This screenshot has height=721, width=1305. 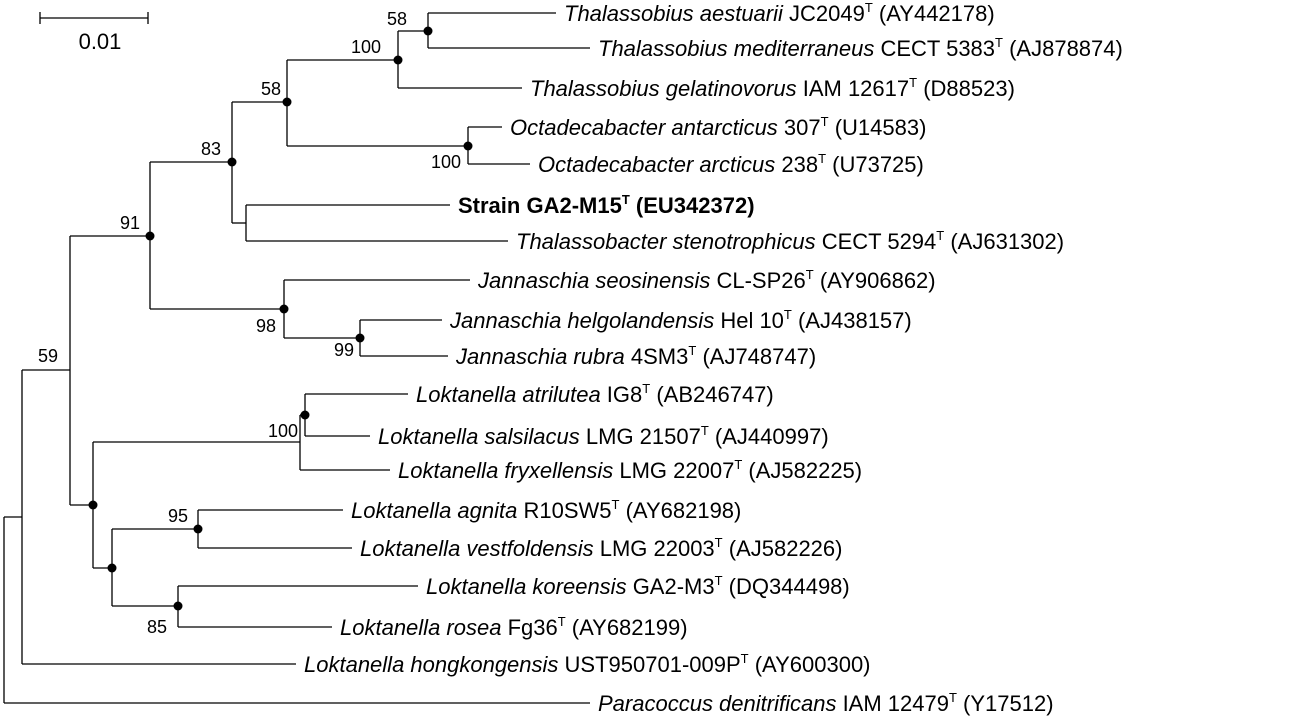 I want to click on taxon-label: Jannaschia rubra 4SM3T (AJ748747), so click(x=635, y=356).